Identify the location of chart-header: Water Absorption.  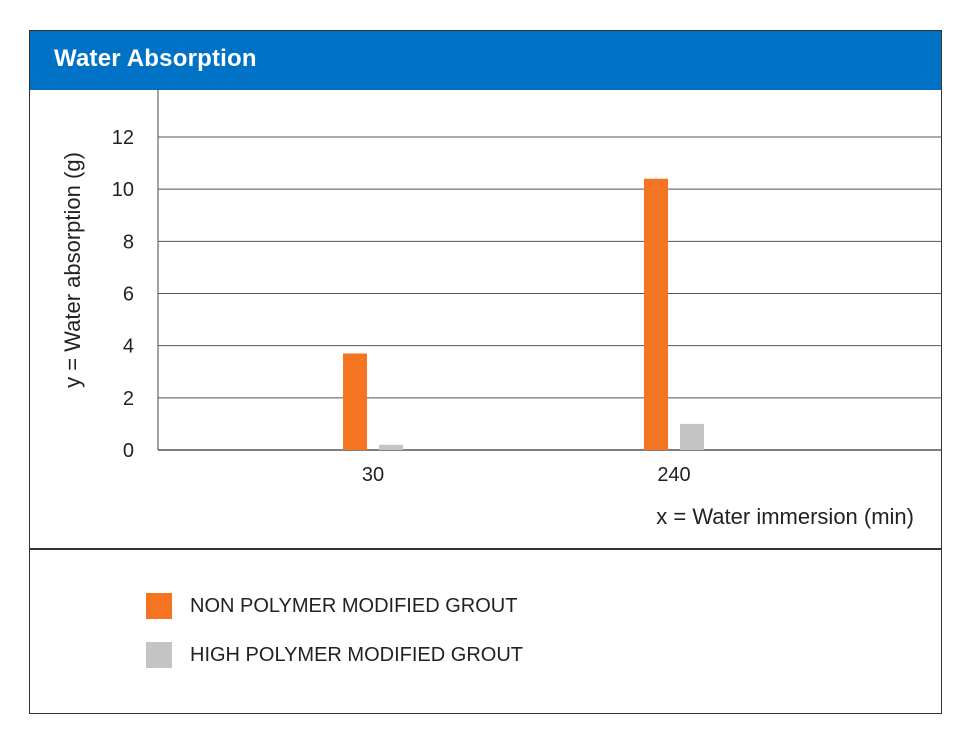
(485, 60).